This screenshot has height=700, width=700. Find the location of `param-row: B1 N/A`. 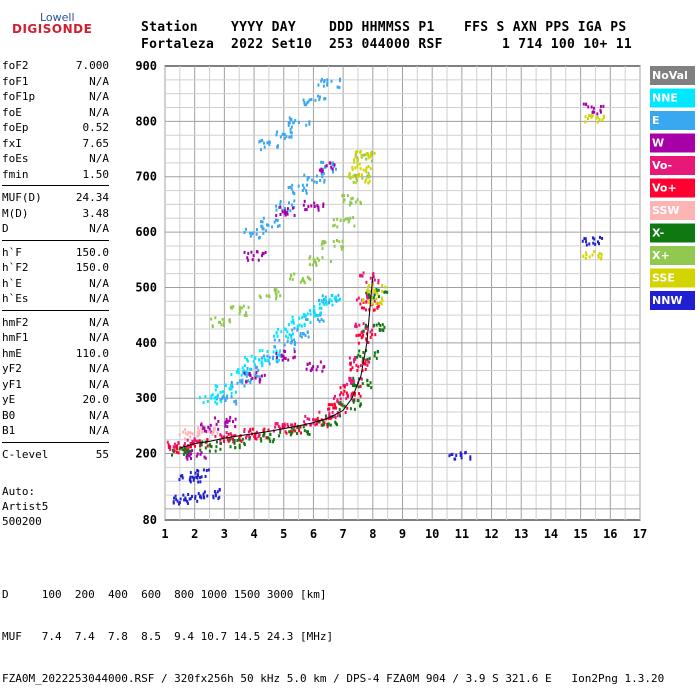

param-row: B1 N/A is located at coordinates (55, 431).